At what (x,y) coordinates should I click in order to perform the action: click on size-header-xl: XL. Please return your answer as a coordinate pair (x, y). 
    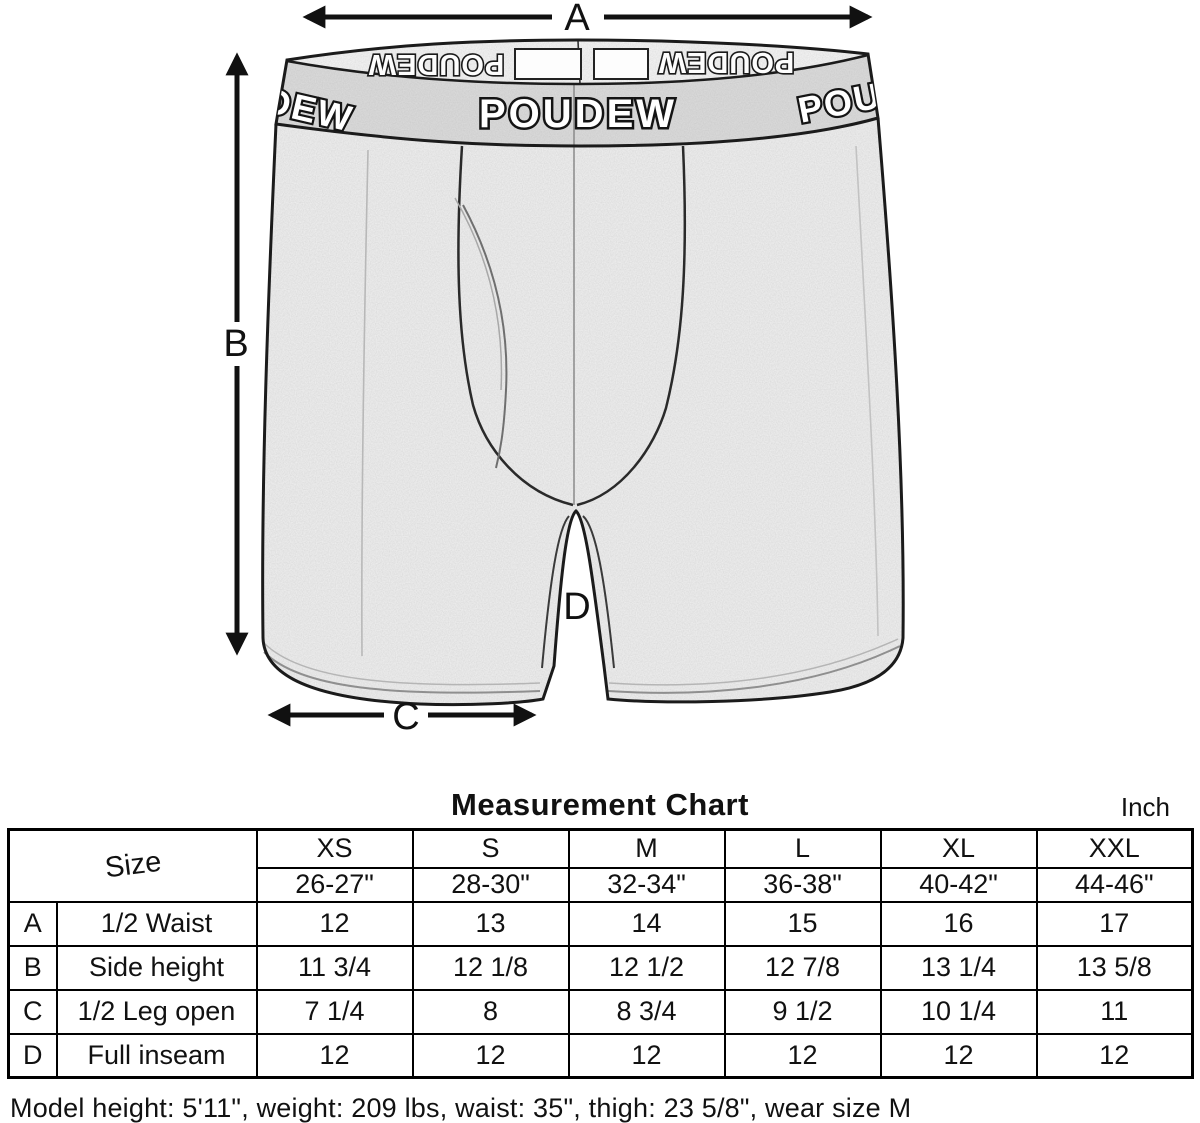
    Looking at the image, I should click on (958, 848).